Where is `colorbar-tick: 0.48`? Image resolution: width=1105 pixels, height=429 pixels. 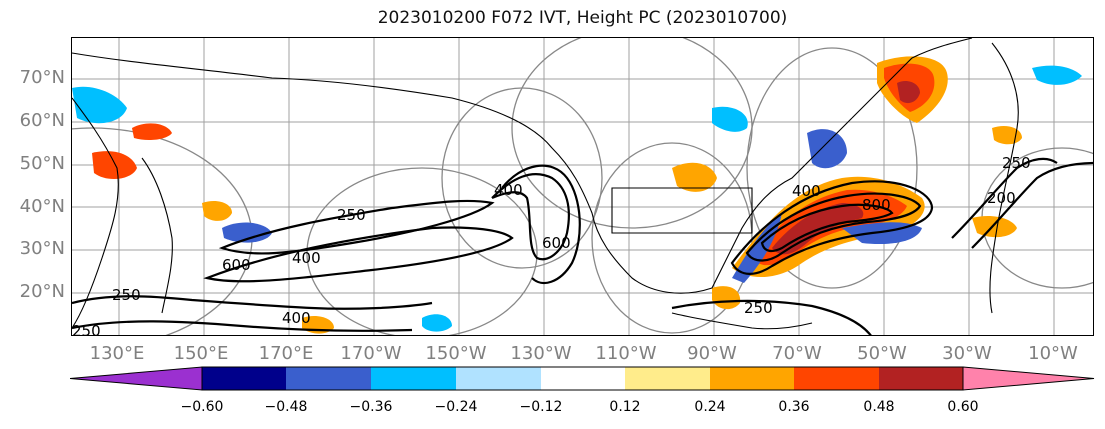 colorbar-tick: 0.48 is located at coordinates (879, 407).